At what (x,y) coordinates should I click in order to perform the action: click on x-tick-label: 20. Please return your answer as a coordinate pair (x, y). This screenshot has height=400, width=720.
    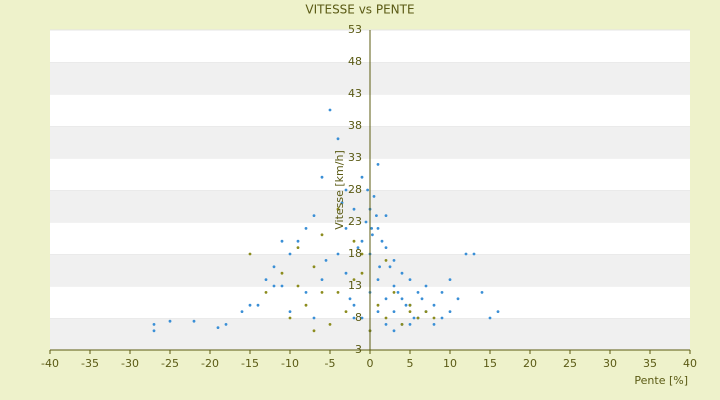
    Looking at the image, I should click on (530, 363).